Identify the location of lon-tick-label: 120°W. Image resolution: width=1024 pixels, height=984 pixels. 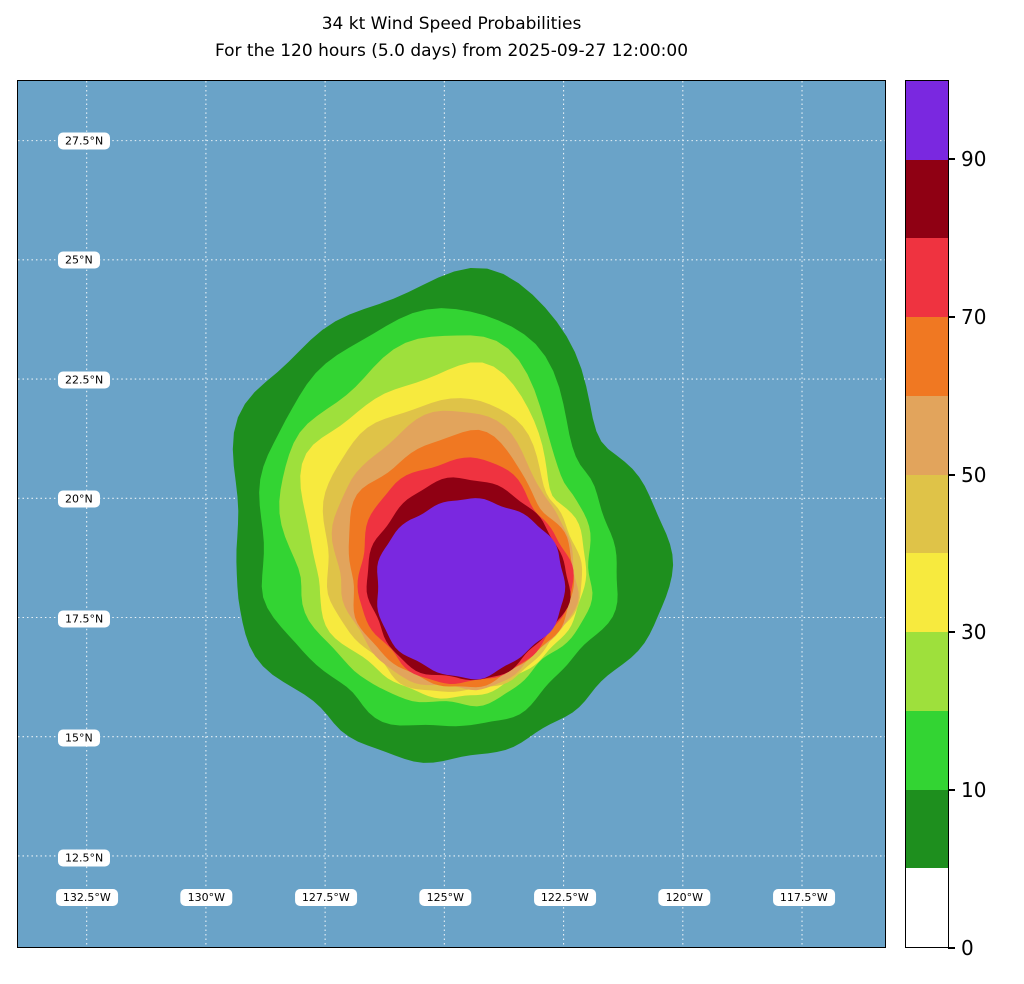
(684, 897).